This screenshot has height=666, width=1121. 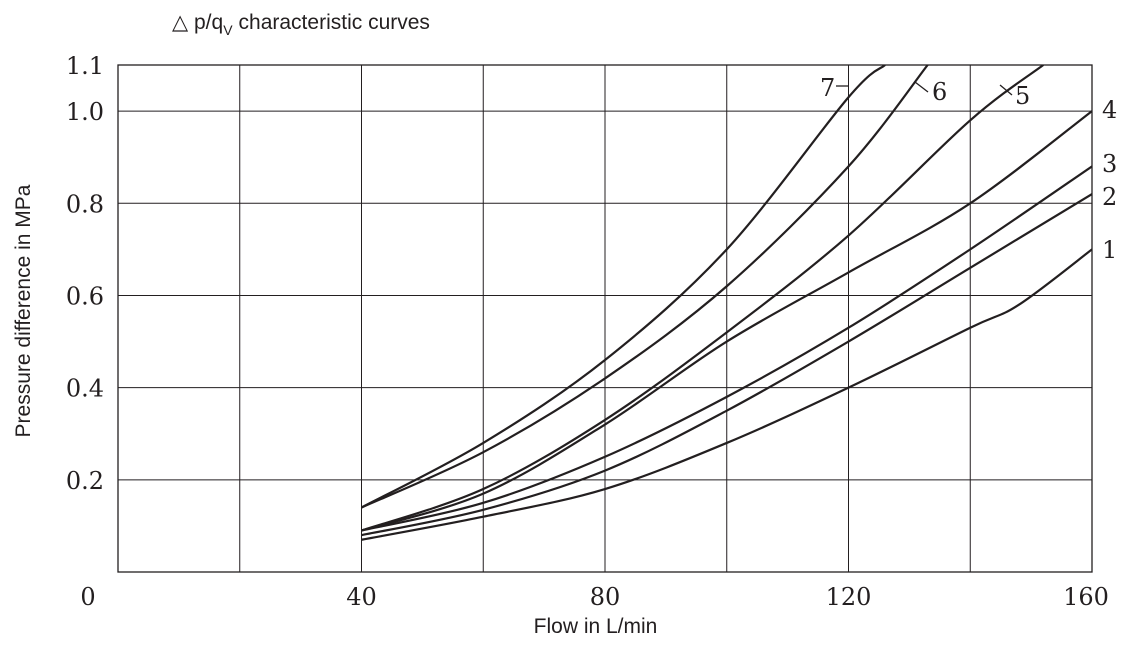 What do you see at coordinates (85, 389) in the screenshot?
I see `y-tick-label: 0.4` at bounding box center [85, 389].